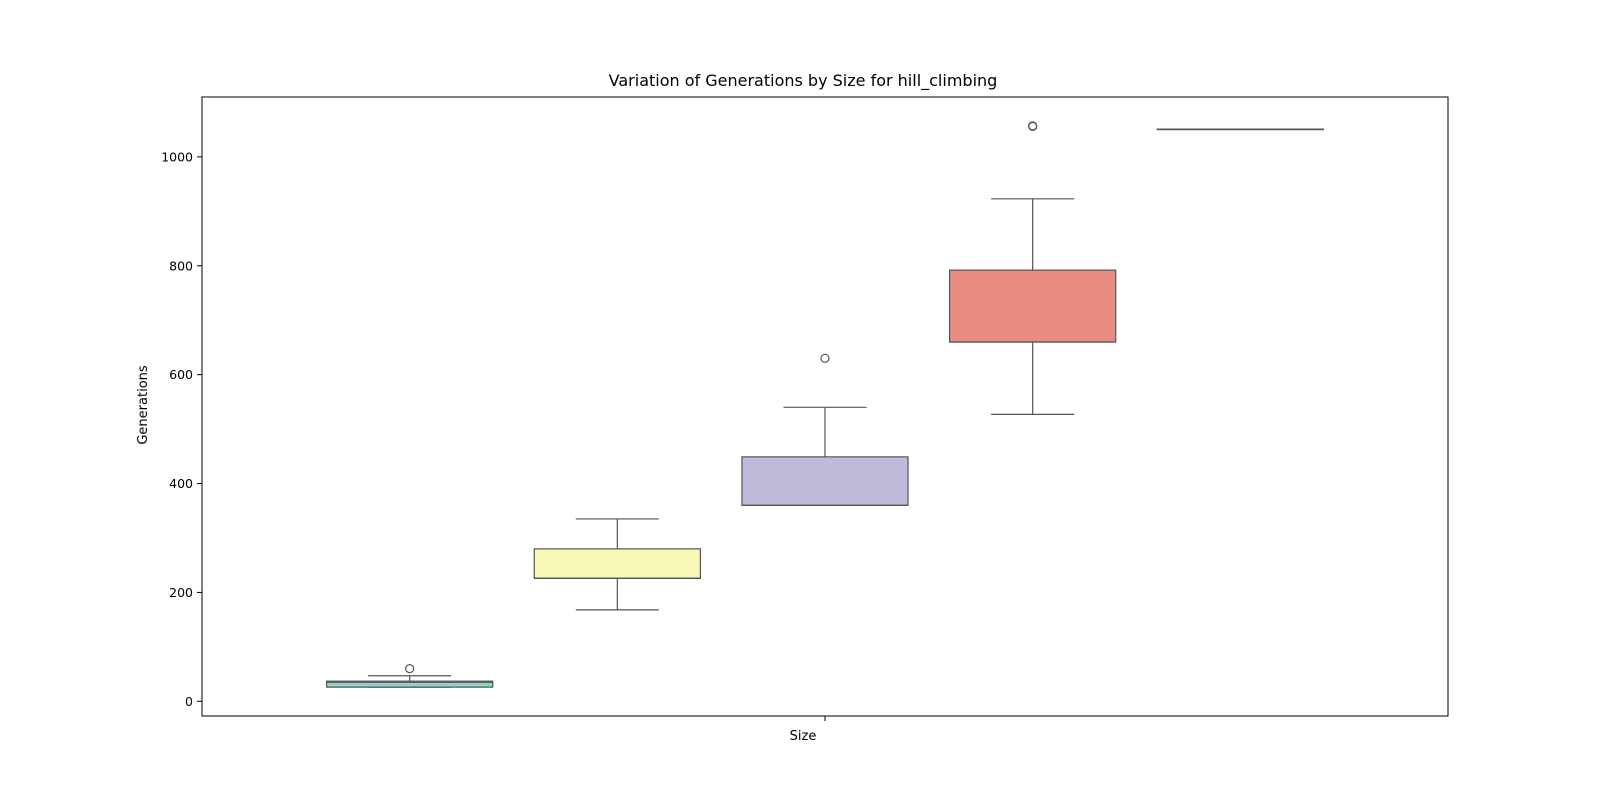  Describe the element at coordinates (181, 374) in the screenshot. I see `y-tick-label: 600` at that location.